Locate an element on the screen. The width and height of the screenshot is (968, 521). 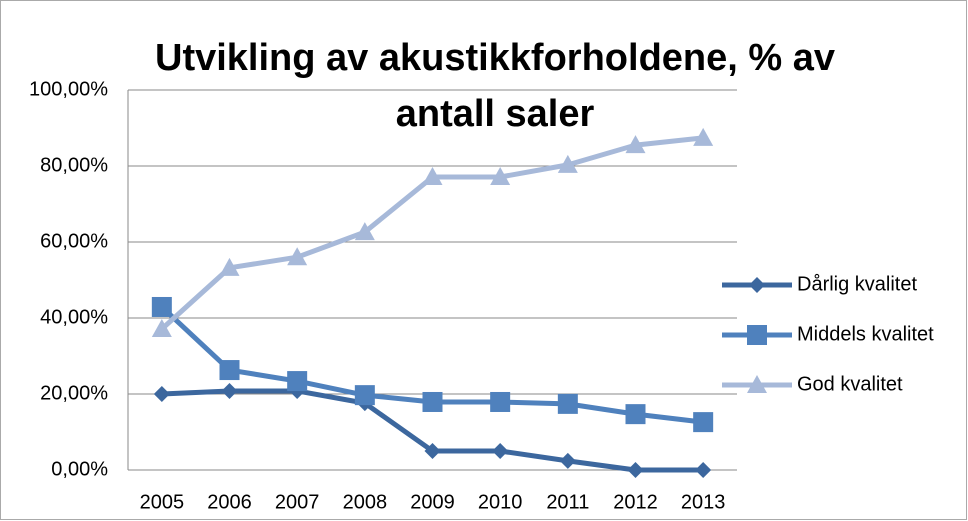
y-tick-label: 40,00% is located at coordinates (74, 317).